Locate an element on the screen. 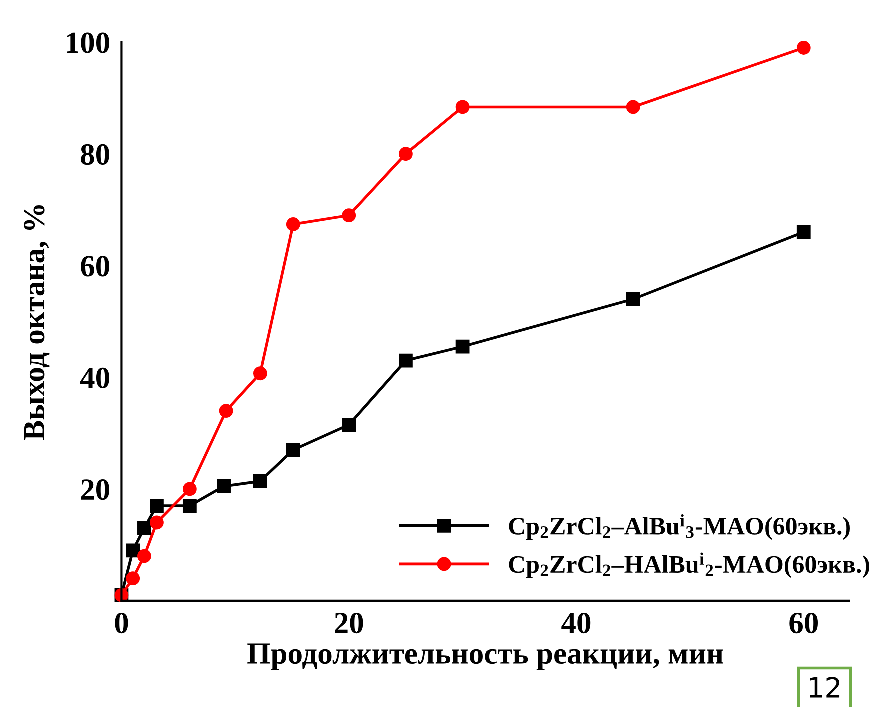  y-tick-label: 20 is located at coordinates (95, 490).